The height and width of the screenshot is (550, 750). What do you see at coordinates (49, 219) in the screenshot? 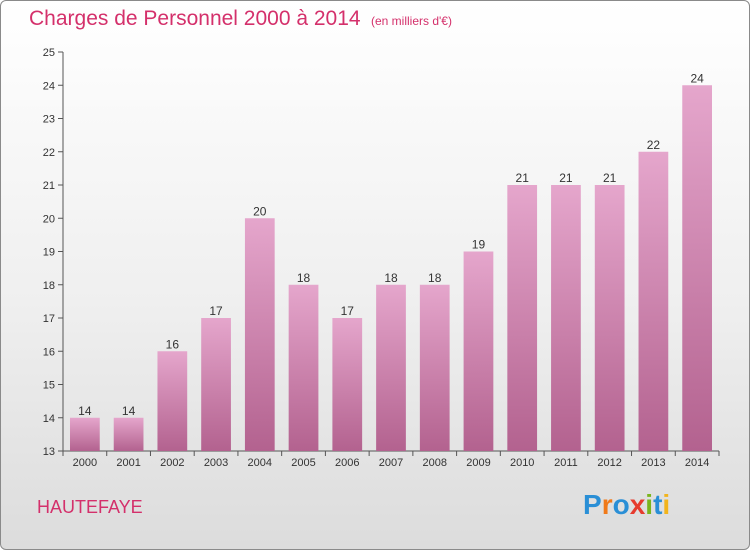
I see `y-tick-label: 20` at bounding box center [49, 219].